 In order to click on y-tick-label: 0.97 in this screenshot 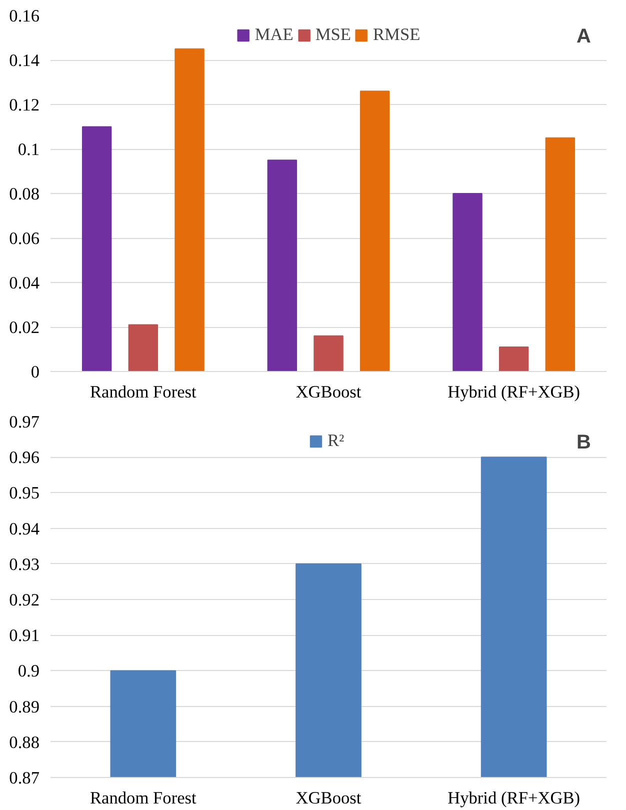, I will do `click(24, 422)`.